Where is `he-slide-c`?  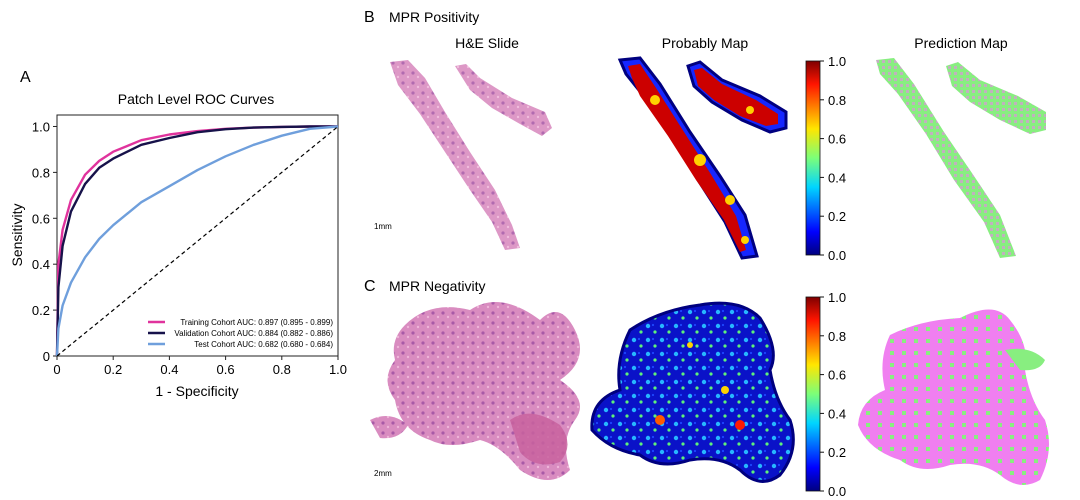 he-slide-c is located at coordinates (475, 391).